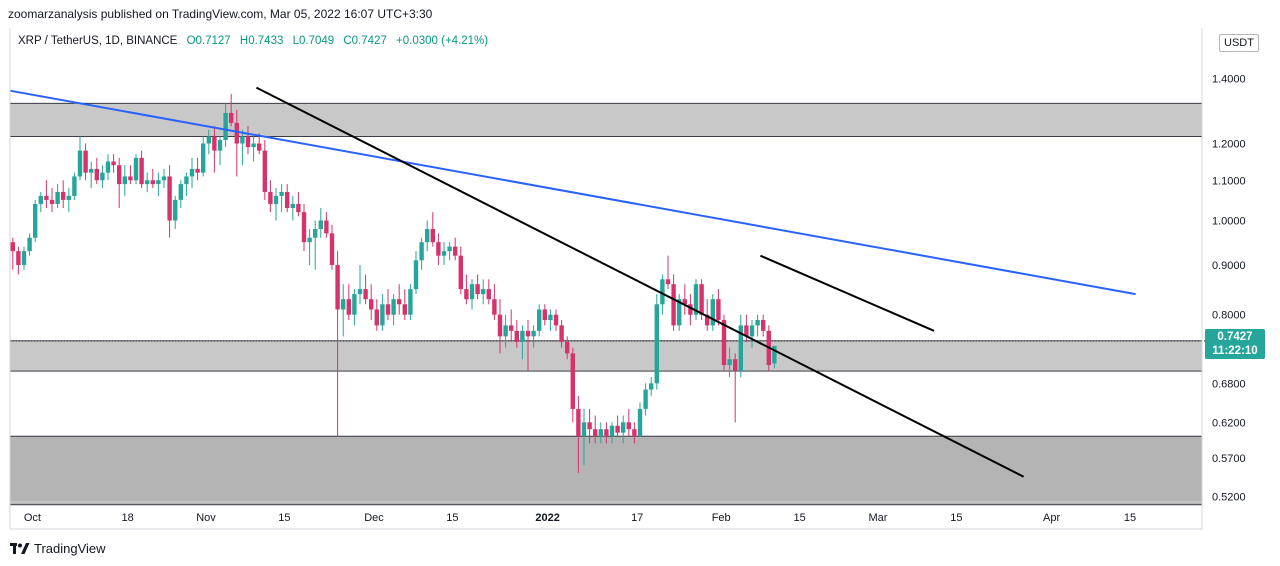 Image resolution: width=1280 pixels, height=566 pixels. Describe the element at coordinates (721, 518) in the screenshot. I see `time-tick-label: Feb` at that location.